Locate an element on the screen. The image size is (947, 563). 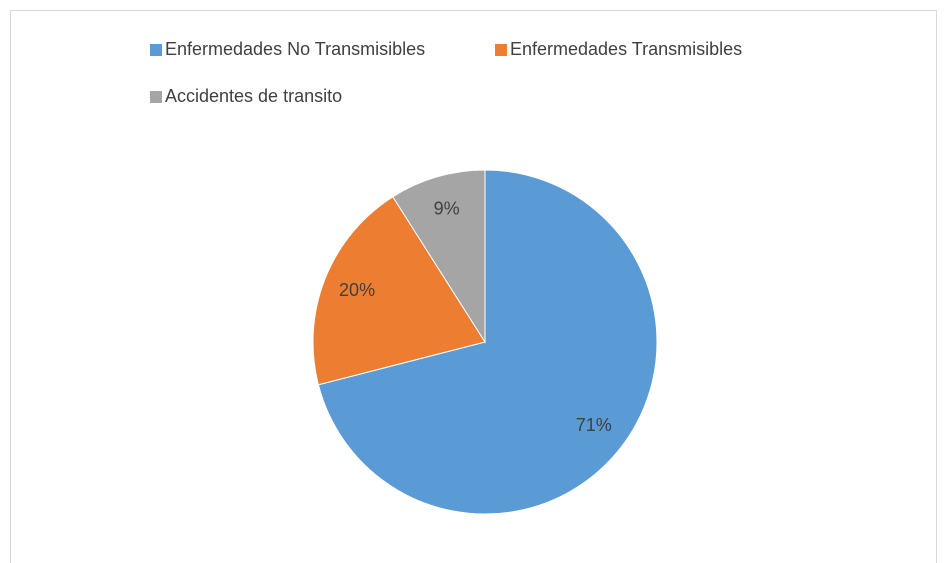
data-label: 71% is located at coordinates (594, 425).